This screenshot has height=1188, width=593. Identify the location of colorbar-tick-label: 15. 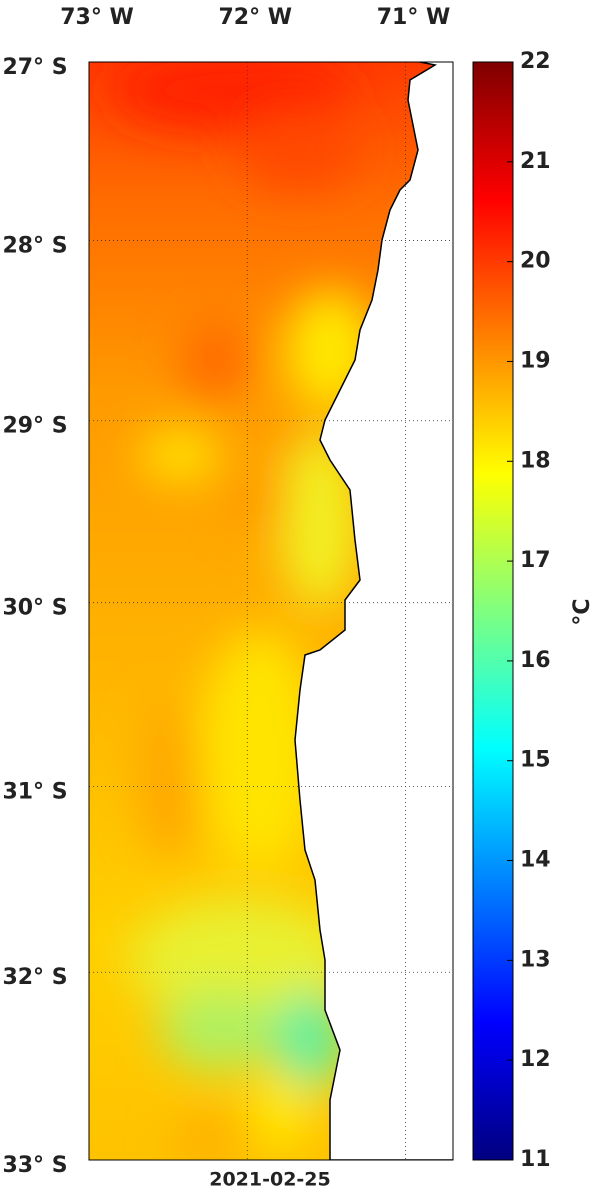
(535, 760).